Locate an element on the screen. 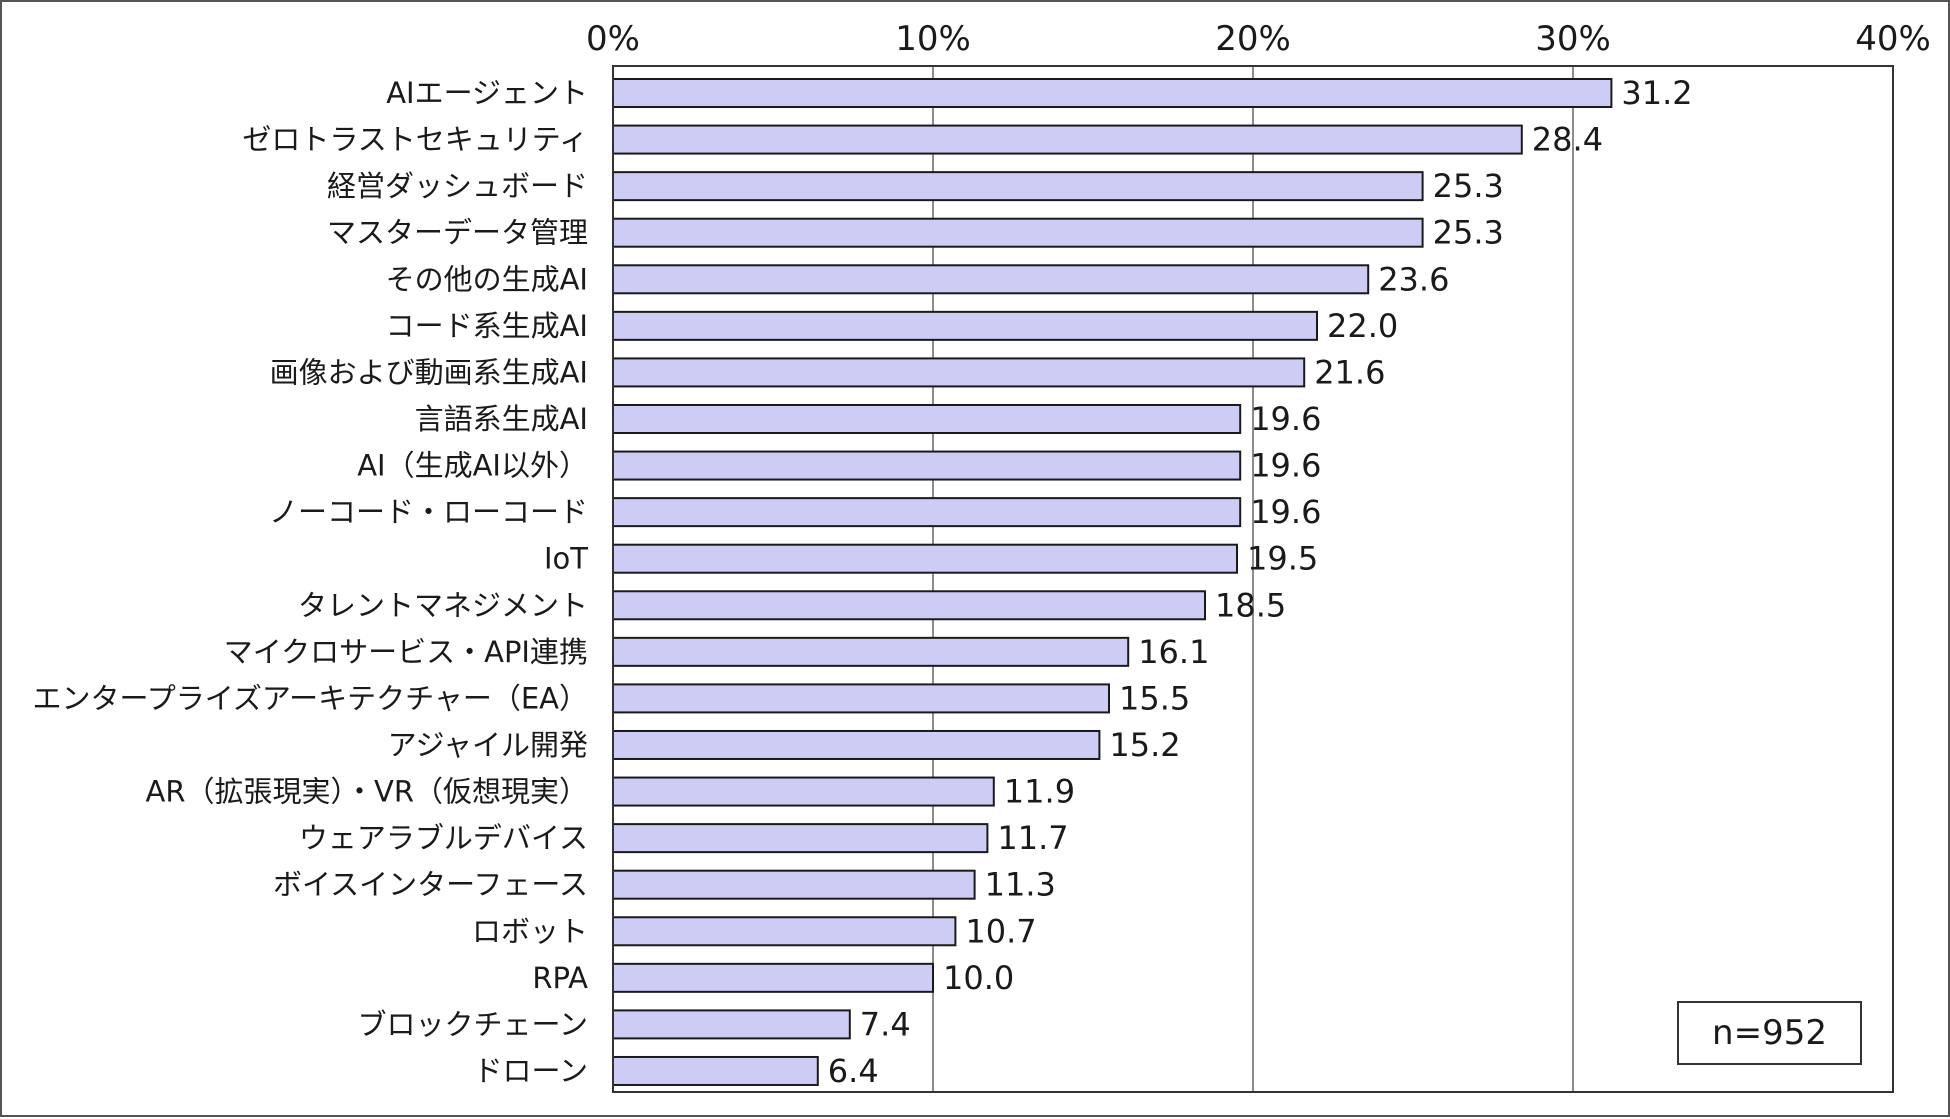  value-label: 21.6 is located at coordinates (1349, 372).